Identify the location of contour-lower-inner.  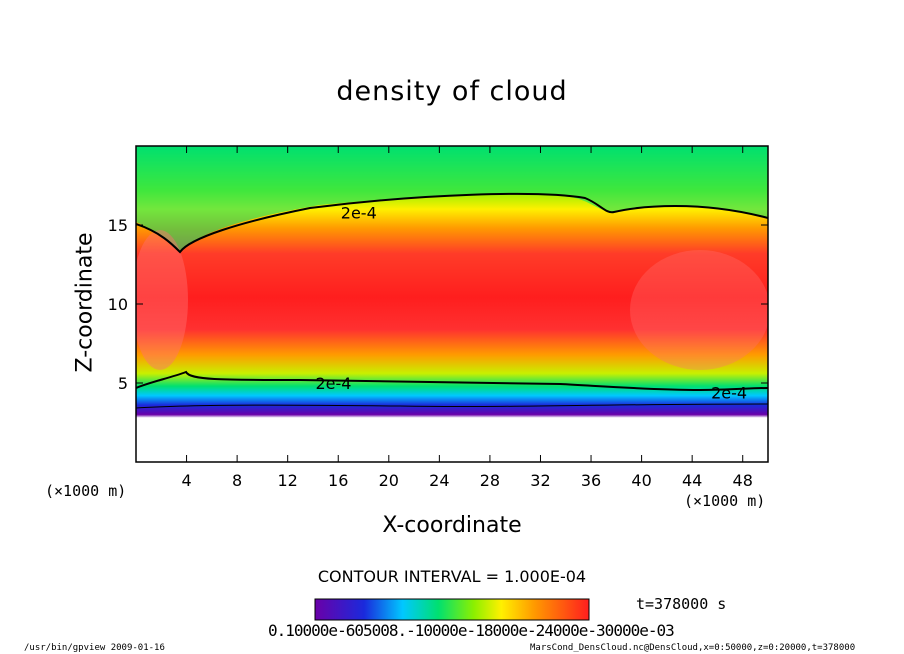
(452, 406).